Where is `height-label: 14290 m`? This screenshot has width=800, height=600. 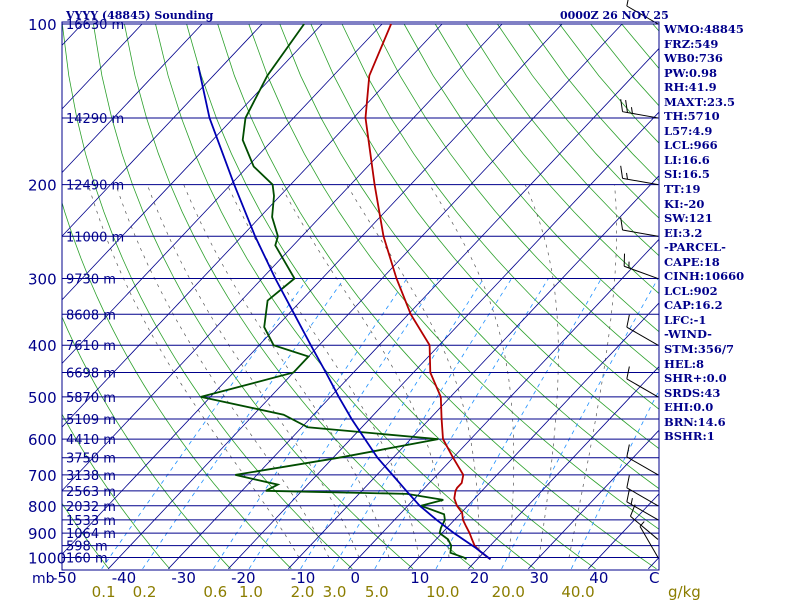
height-label: 14290 m is located at coordinates (95, 119).